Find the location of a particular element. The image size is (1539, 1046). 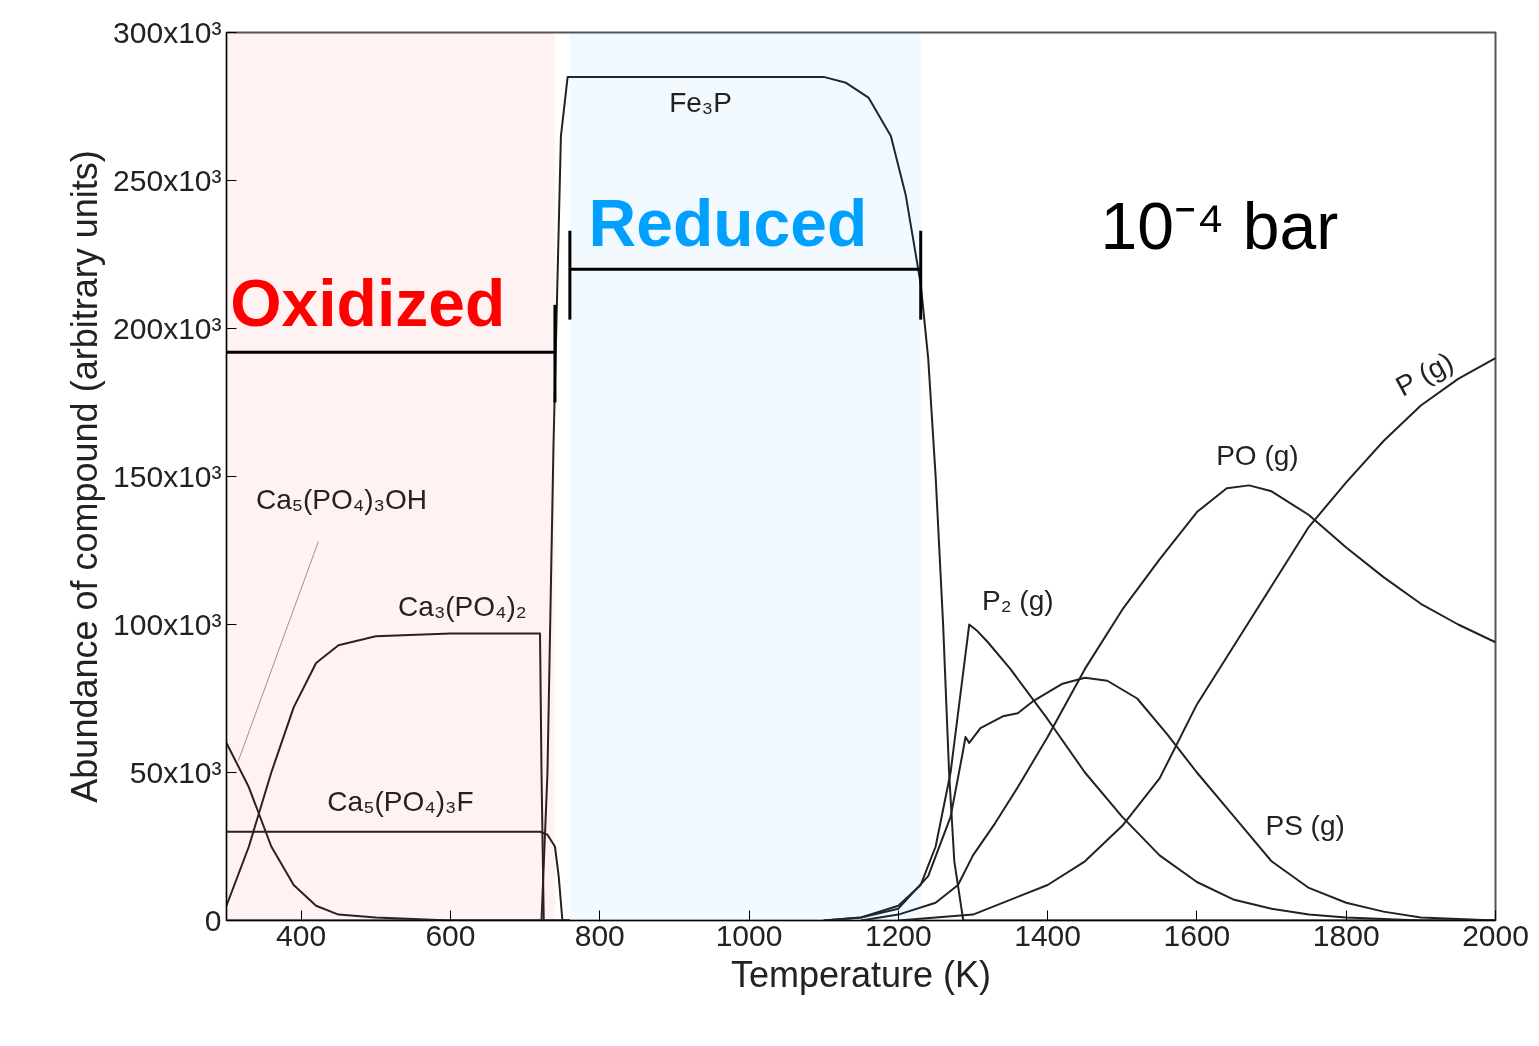

y-axis-title: Abundance of compound (arbitrary units) is located at coordinates (85, 476).